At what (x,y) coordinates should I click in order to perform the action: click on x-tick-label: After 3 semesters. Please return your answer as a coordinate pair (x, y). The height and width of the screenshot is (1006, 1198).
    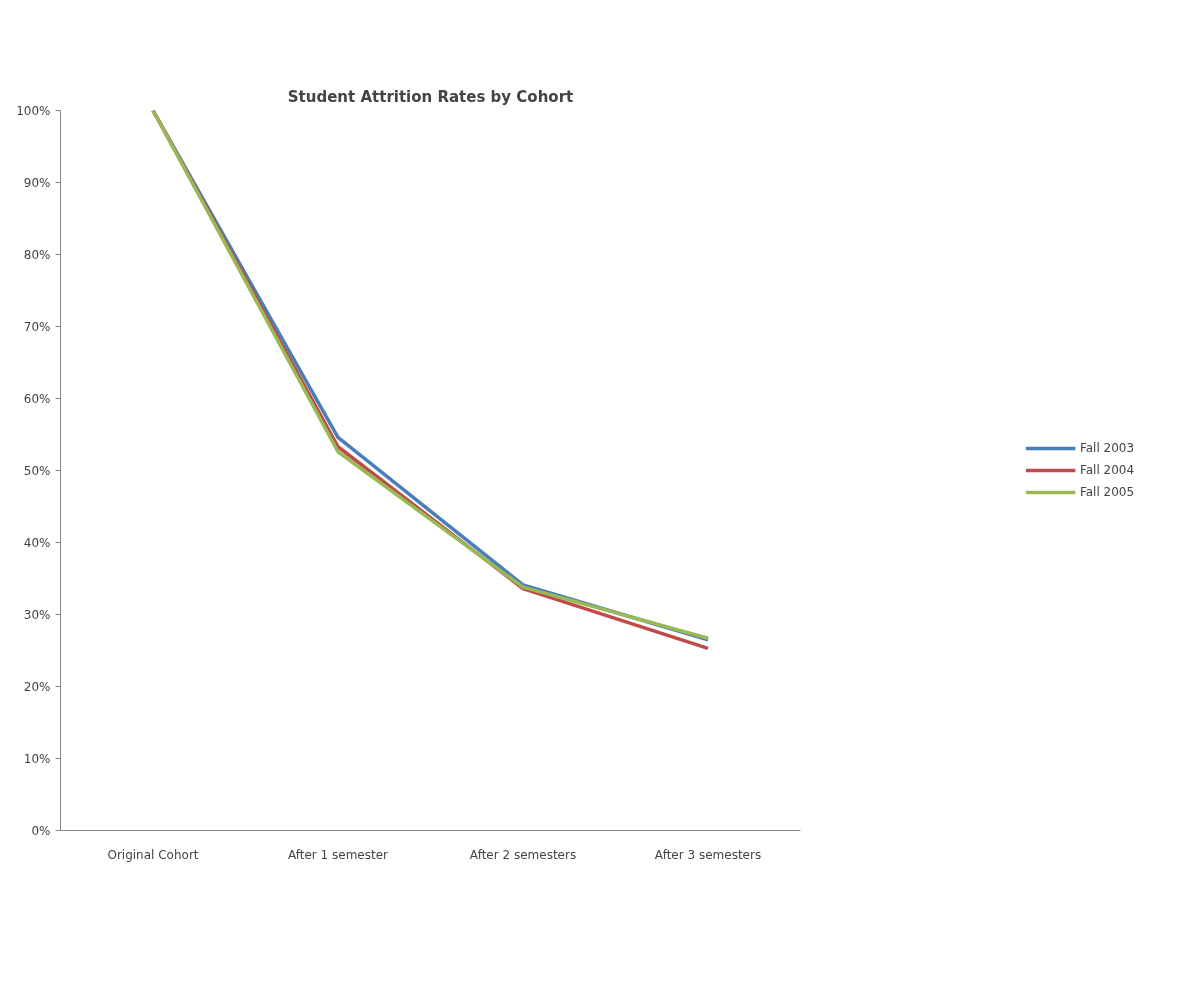
    Looking at the image, I should click on (708, 854).